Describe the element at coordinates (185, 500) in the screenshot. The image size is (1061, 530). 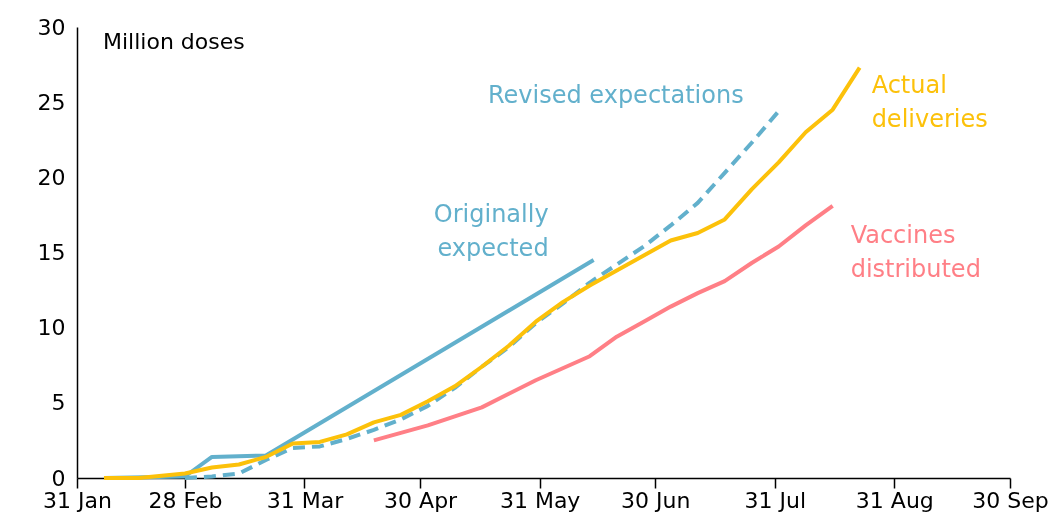
I see `x-tick-label: 28 Feb` at that location.